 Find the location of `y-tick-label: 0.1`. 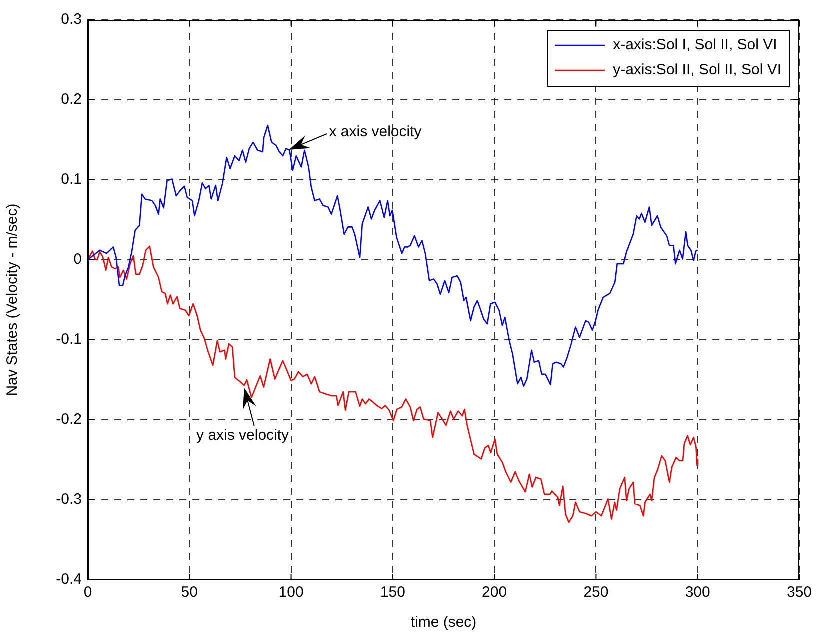

y-tick-label: 0.1 is located at coordinates (71, 179).